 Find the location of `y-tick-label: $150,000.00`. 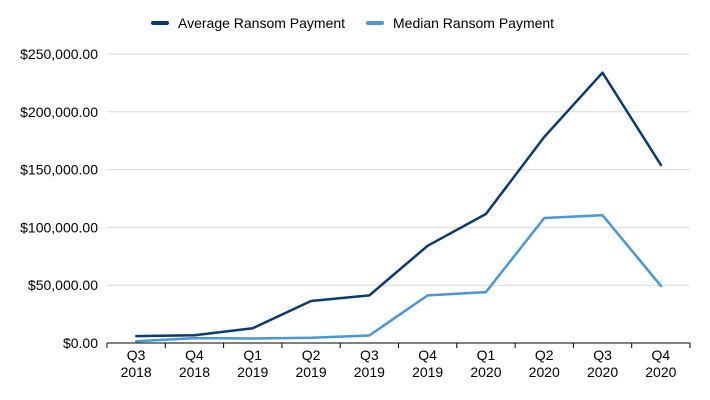

y-tick-label: $150,000.00 is located at coordinates (59, 170).